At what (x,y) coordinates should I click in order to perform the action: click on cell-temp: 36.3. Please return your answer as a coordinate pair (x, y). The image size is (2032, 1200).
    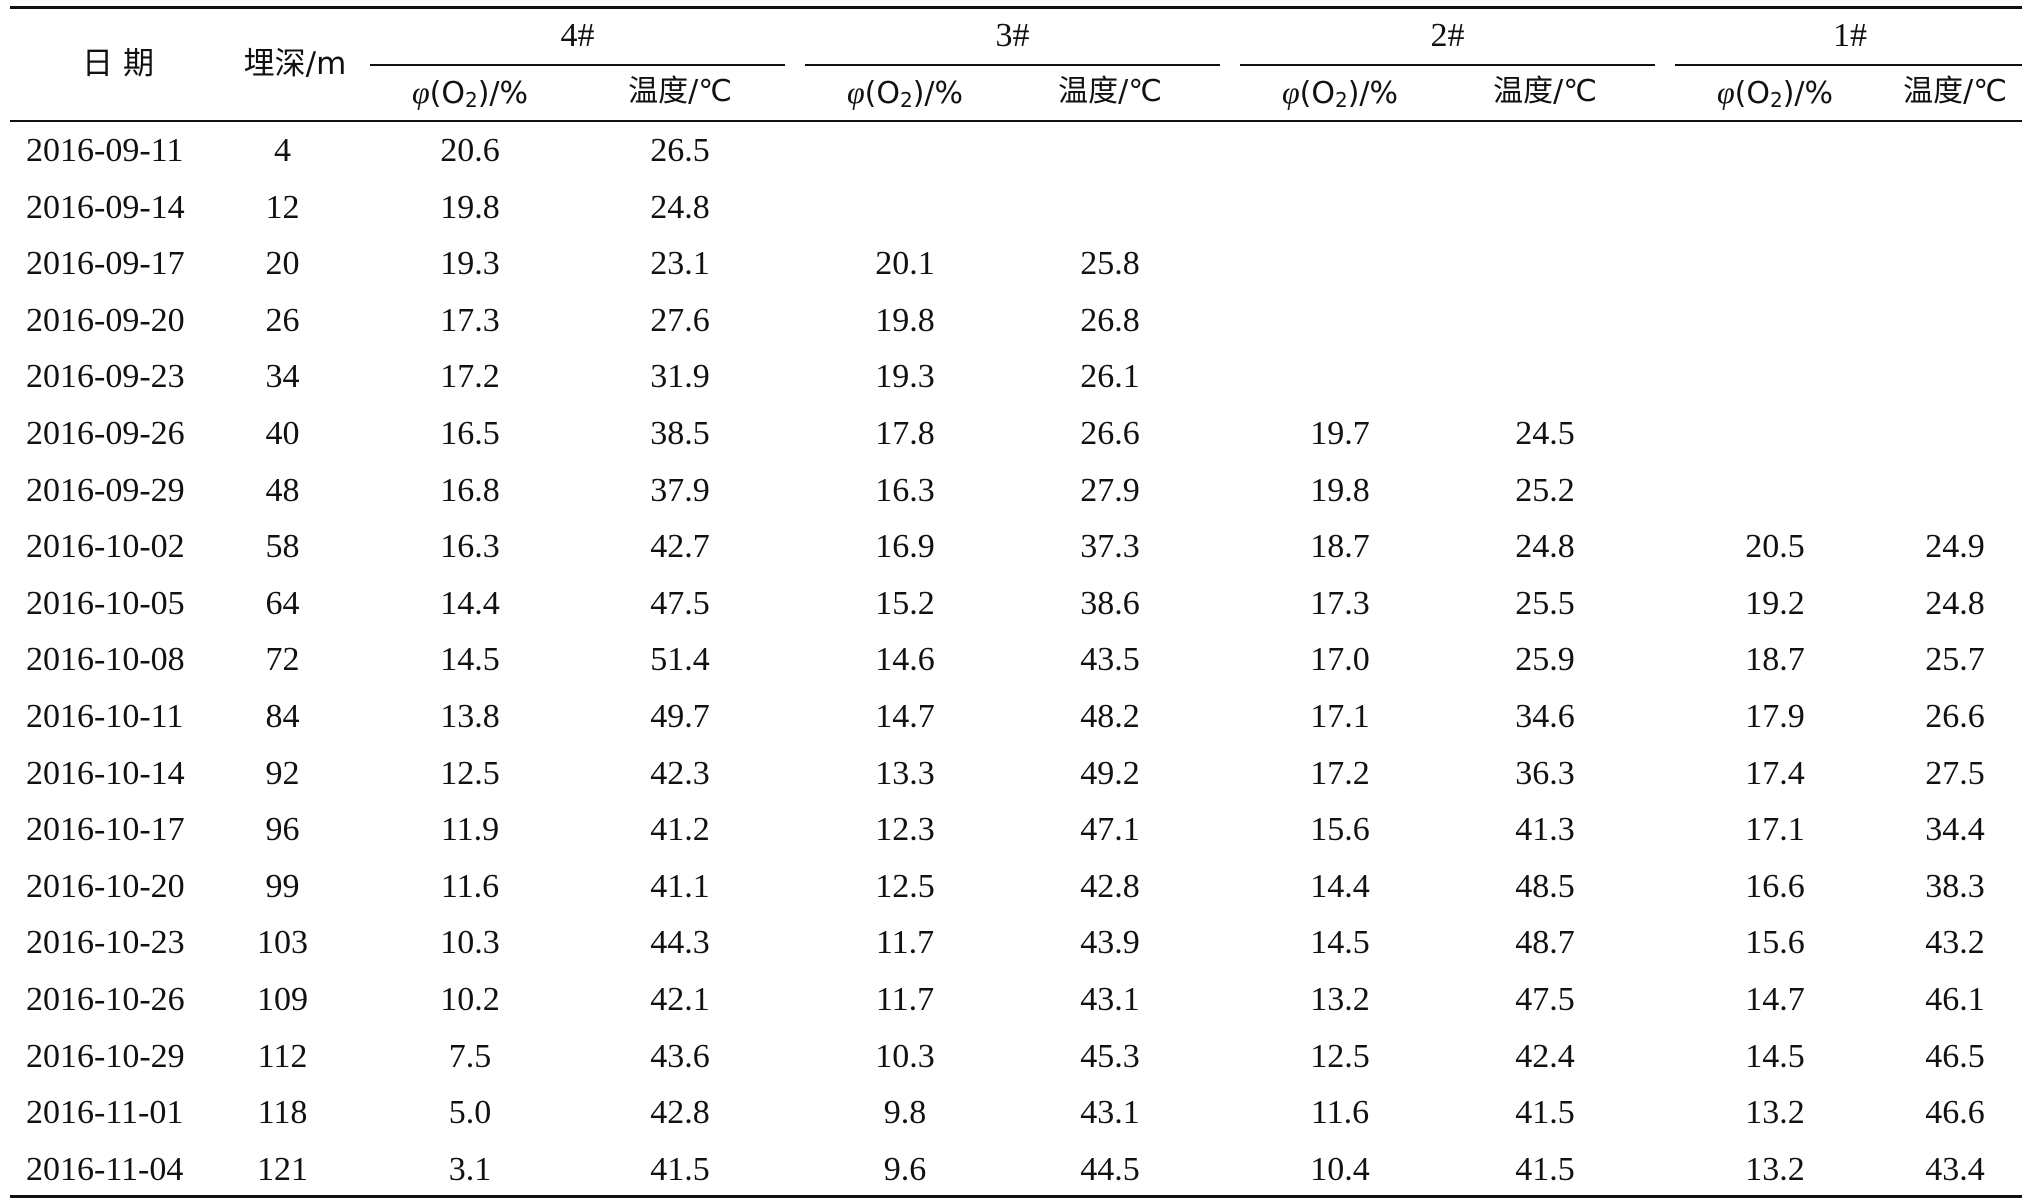
    Looking at the image, I should click on (1545, 773).